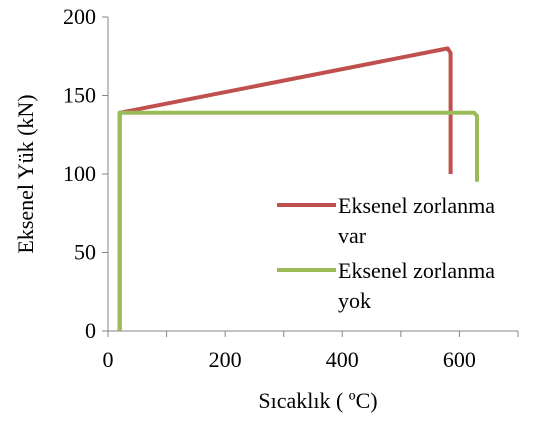 The width and height of the screenshot is (545, 421). Describe the element at coordinates (90, 330) in the screenshot. I see `y-tick-label: 0` at that location.